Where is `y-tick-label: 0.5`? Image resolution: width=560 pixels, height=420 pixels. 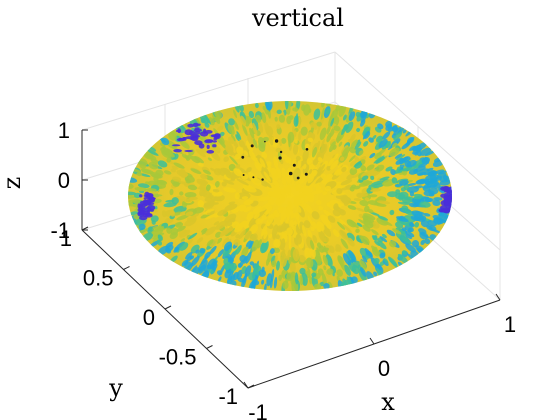 y-tick-label: 0.5 is located at coordinates (98, 278).